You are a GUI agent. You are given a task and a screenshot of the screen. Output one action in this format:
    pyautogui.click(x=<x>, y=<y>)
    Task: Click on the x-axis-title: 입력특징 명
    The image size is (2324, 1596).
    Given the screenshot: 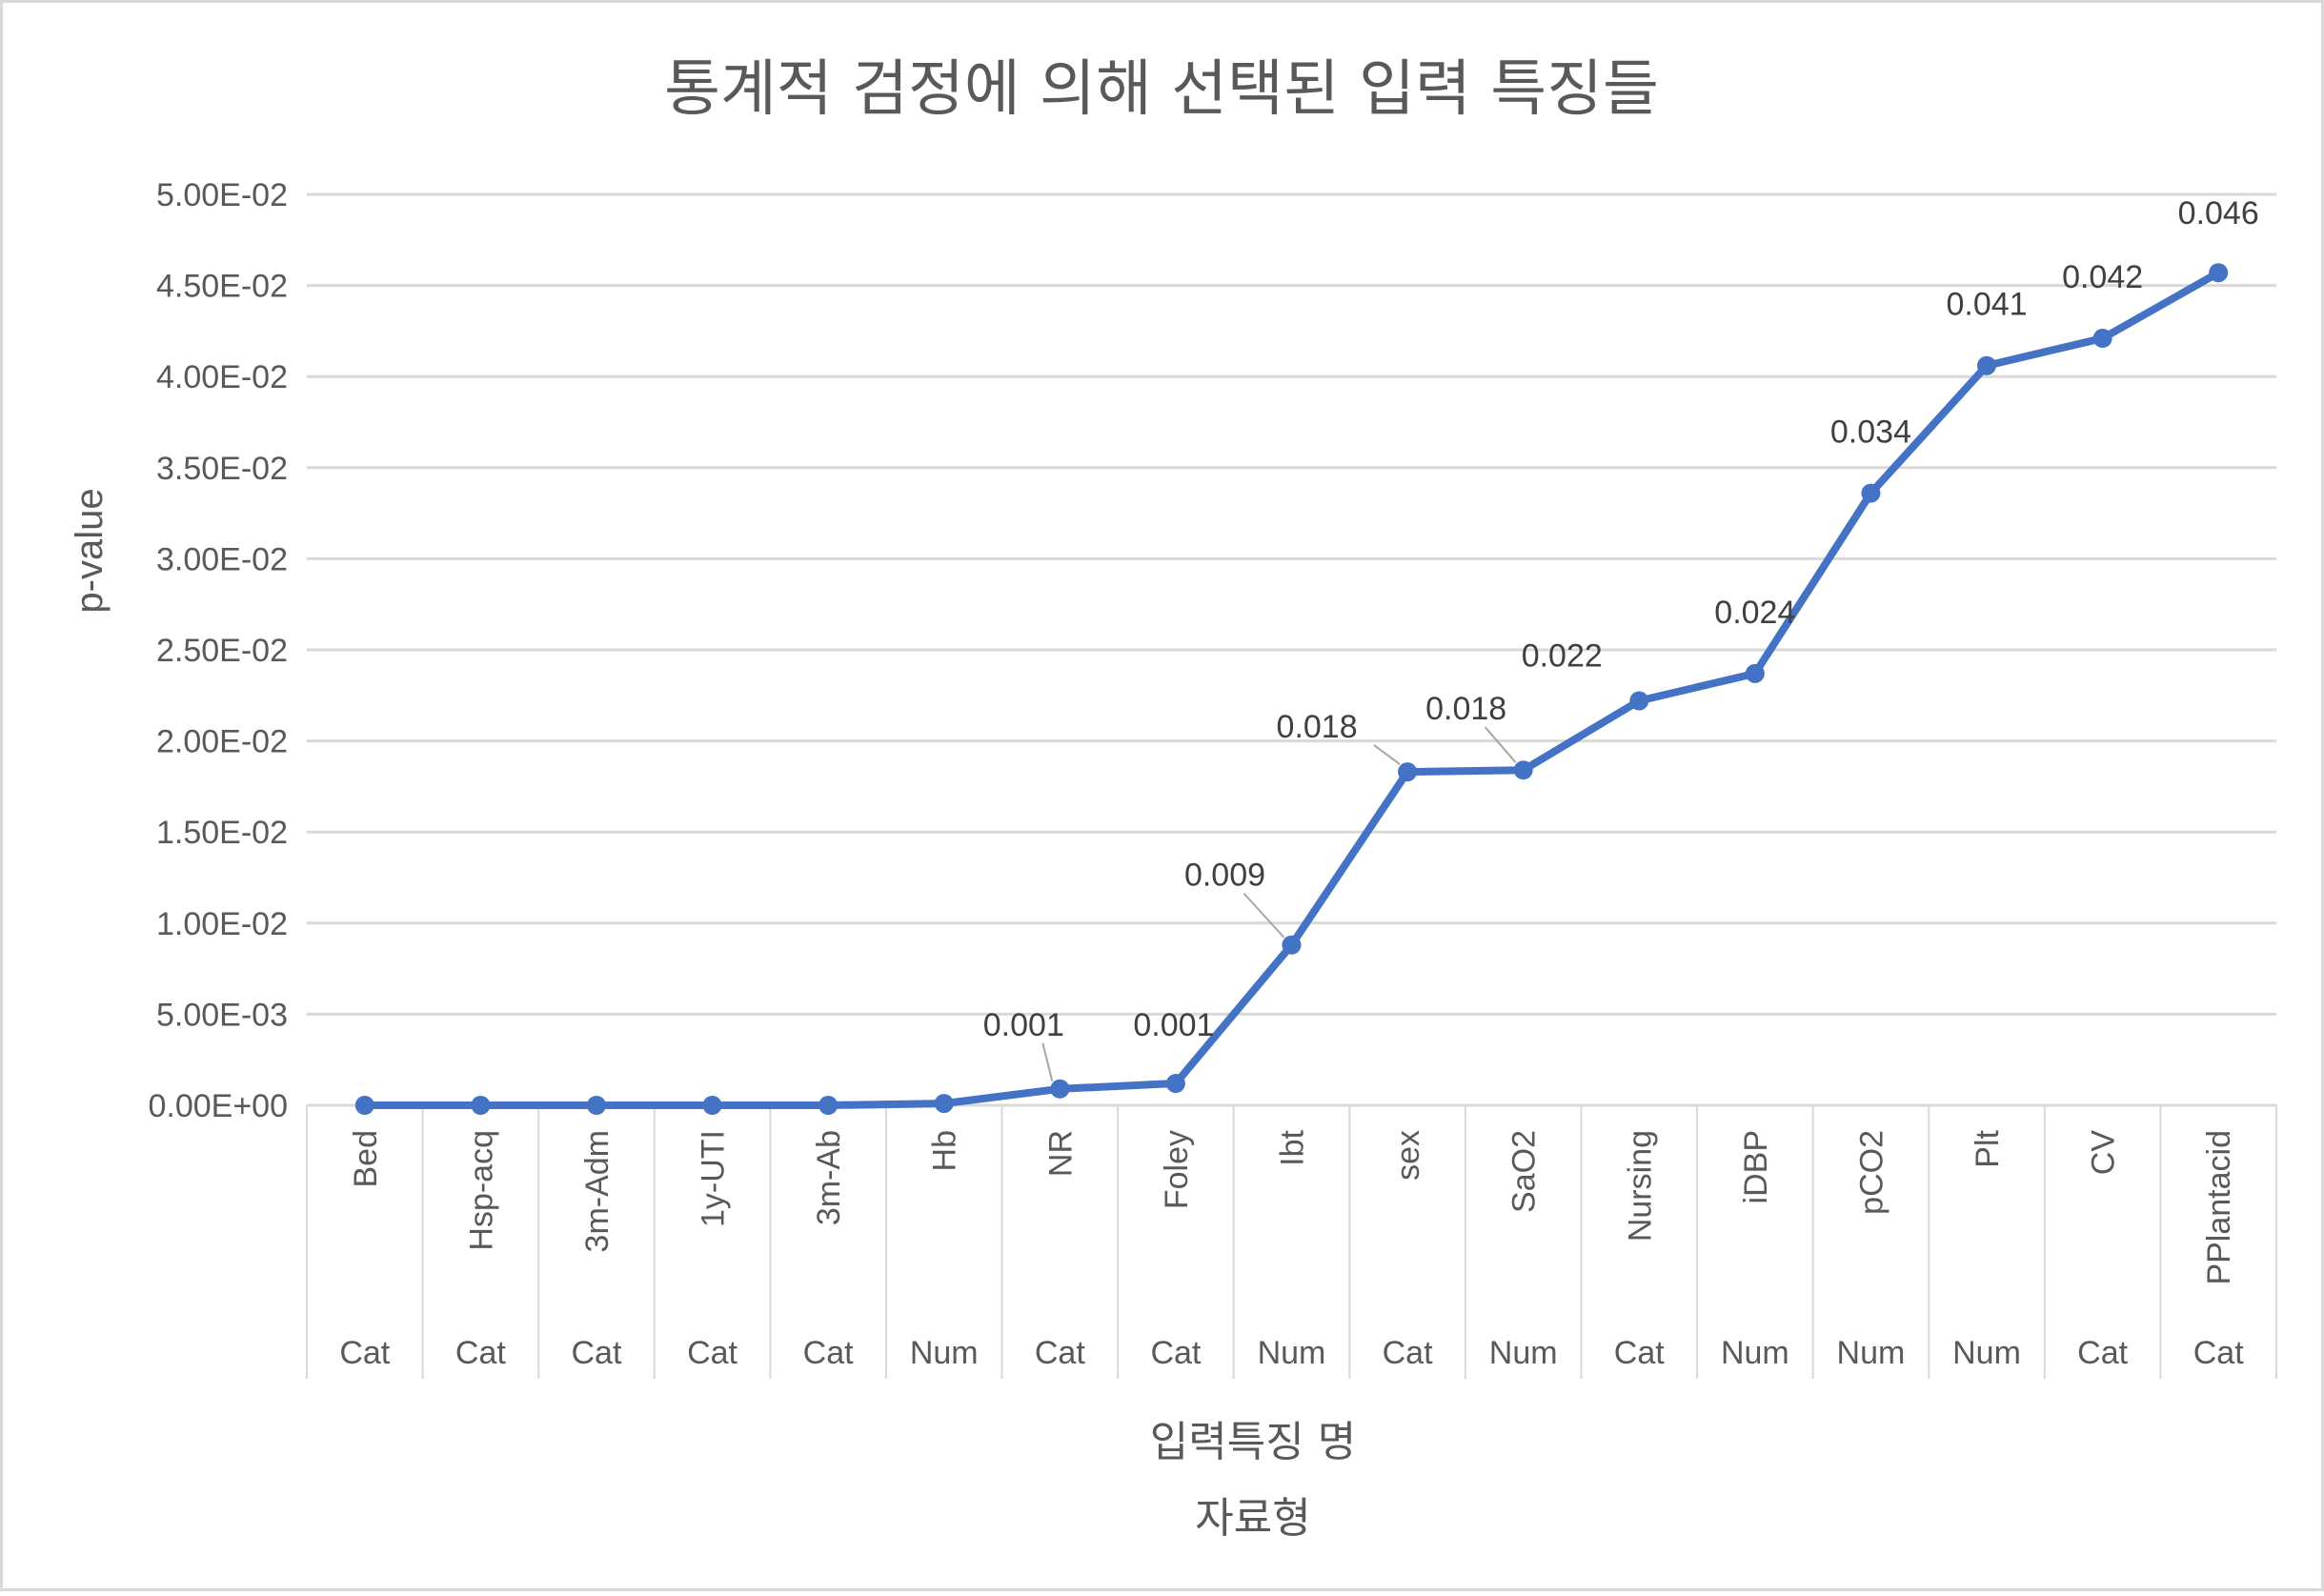 What is the action you would take?
    pyautogui.click(x=1253, y=1442)
    